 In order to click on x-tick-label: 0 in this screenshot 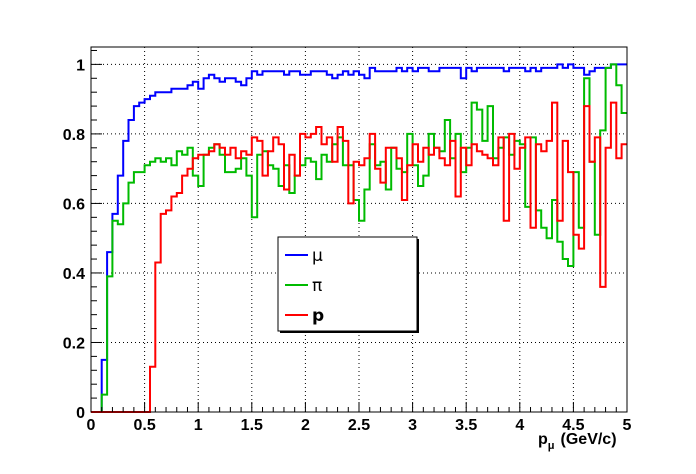, I will do `click(91, 425)`.